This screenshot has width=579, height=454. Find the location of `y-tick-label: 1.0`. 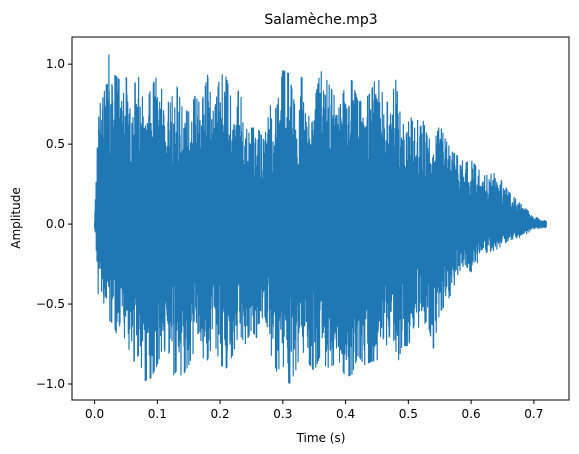

y-tick-label: 1.0 is located at coordinates (55, 64).